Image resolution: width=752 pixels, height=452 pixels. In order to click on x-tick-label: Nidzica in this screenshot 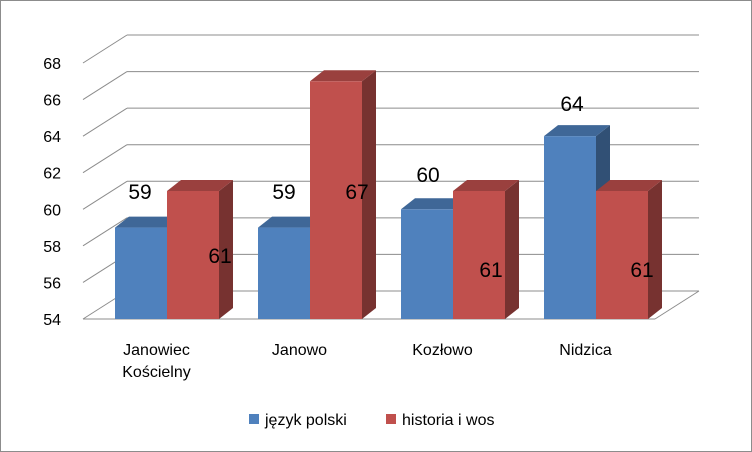, I will do `click(585, 350)`.